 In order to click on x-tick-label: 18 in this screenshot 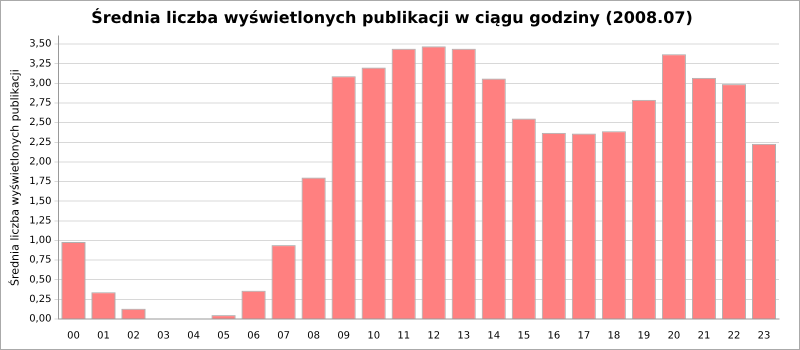, I will do `click(614, 336)`.